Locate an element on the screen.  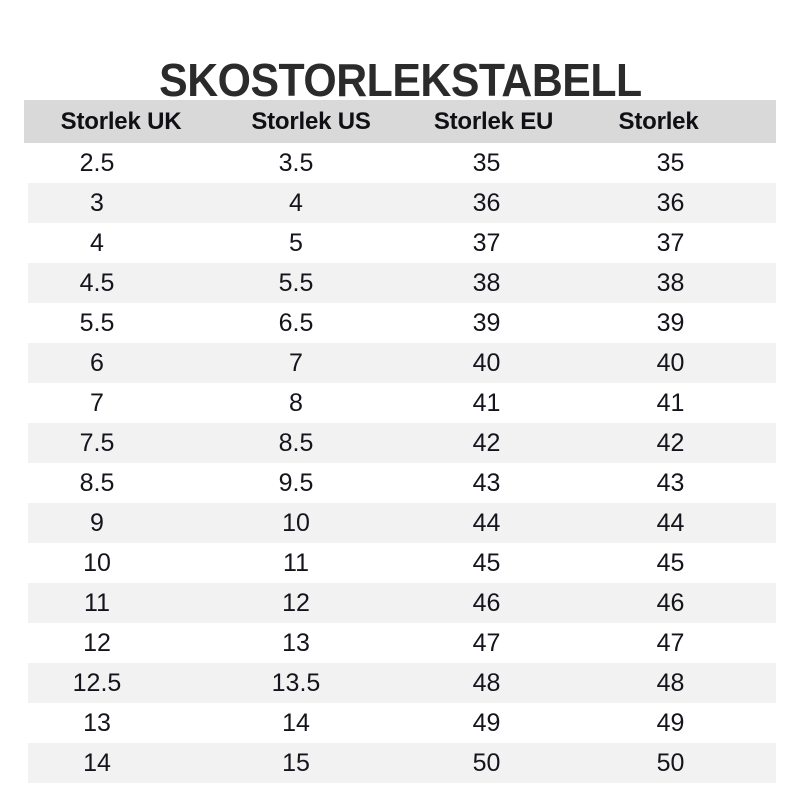
cell-uk: 14 is located at coordinates (122, 763).